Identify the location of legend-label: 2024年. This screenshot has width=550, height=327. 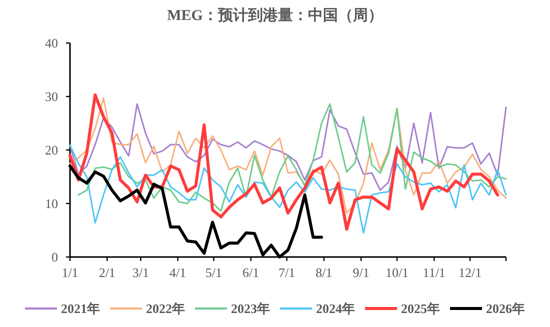
(335, 308).